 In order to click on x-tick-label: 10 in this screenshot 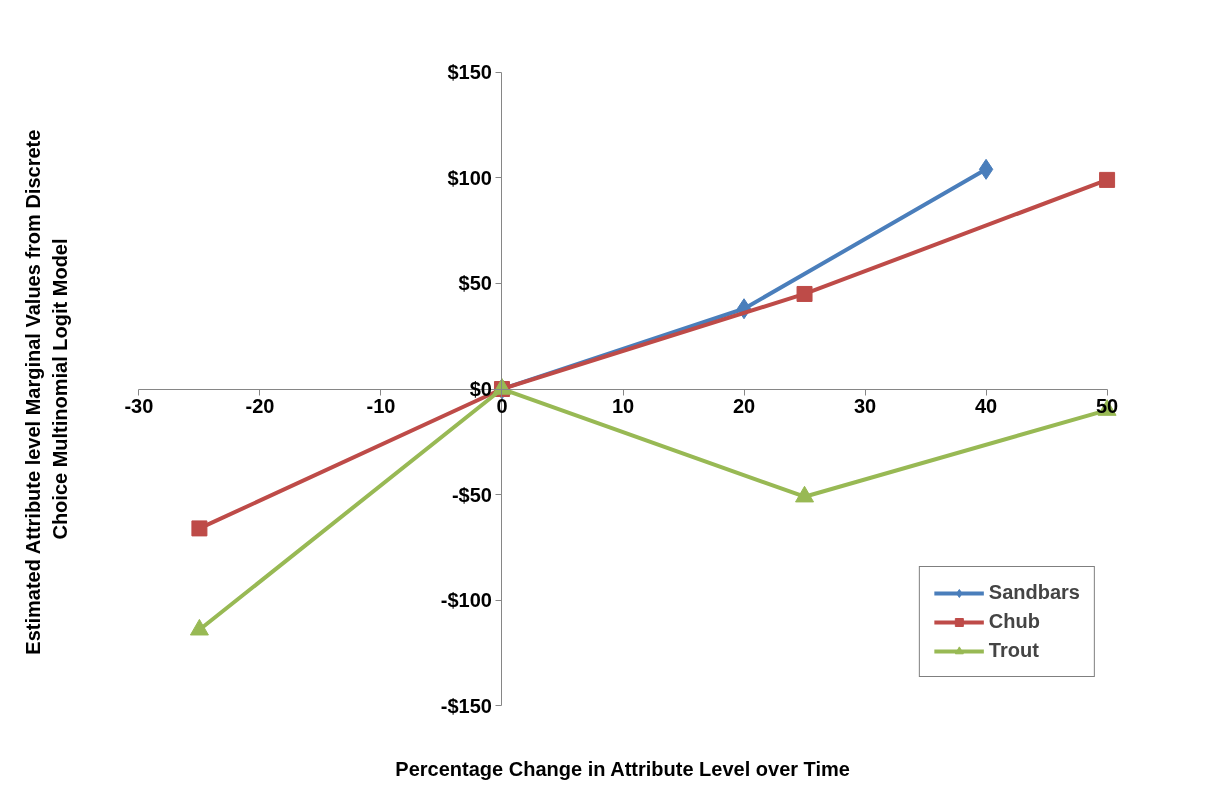, I will do `click(623, 406)`.